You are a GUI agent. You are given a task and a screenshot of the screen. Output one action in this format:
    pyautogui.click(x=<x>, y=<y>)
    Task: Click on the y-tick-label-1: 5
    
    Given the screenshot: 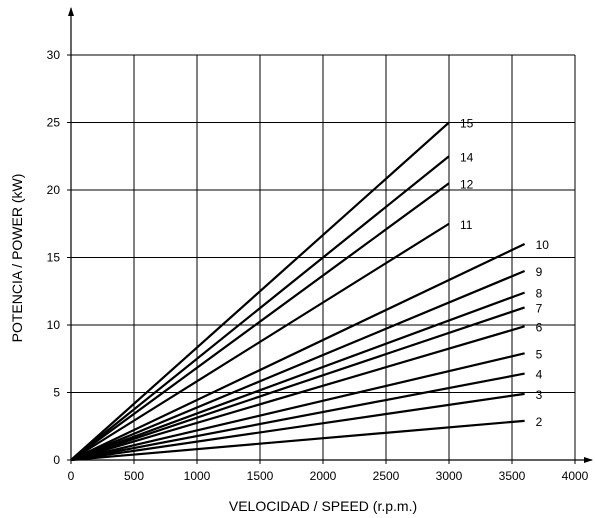 What is the action you would take?
    pyautogui.click(x=56, y=393)
    